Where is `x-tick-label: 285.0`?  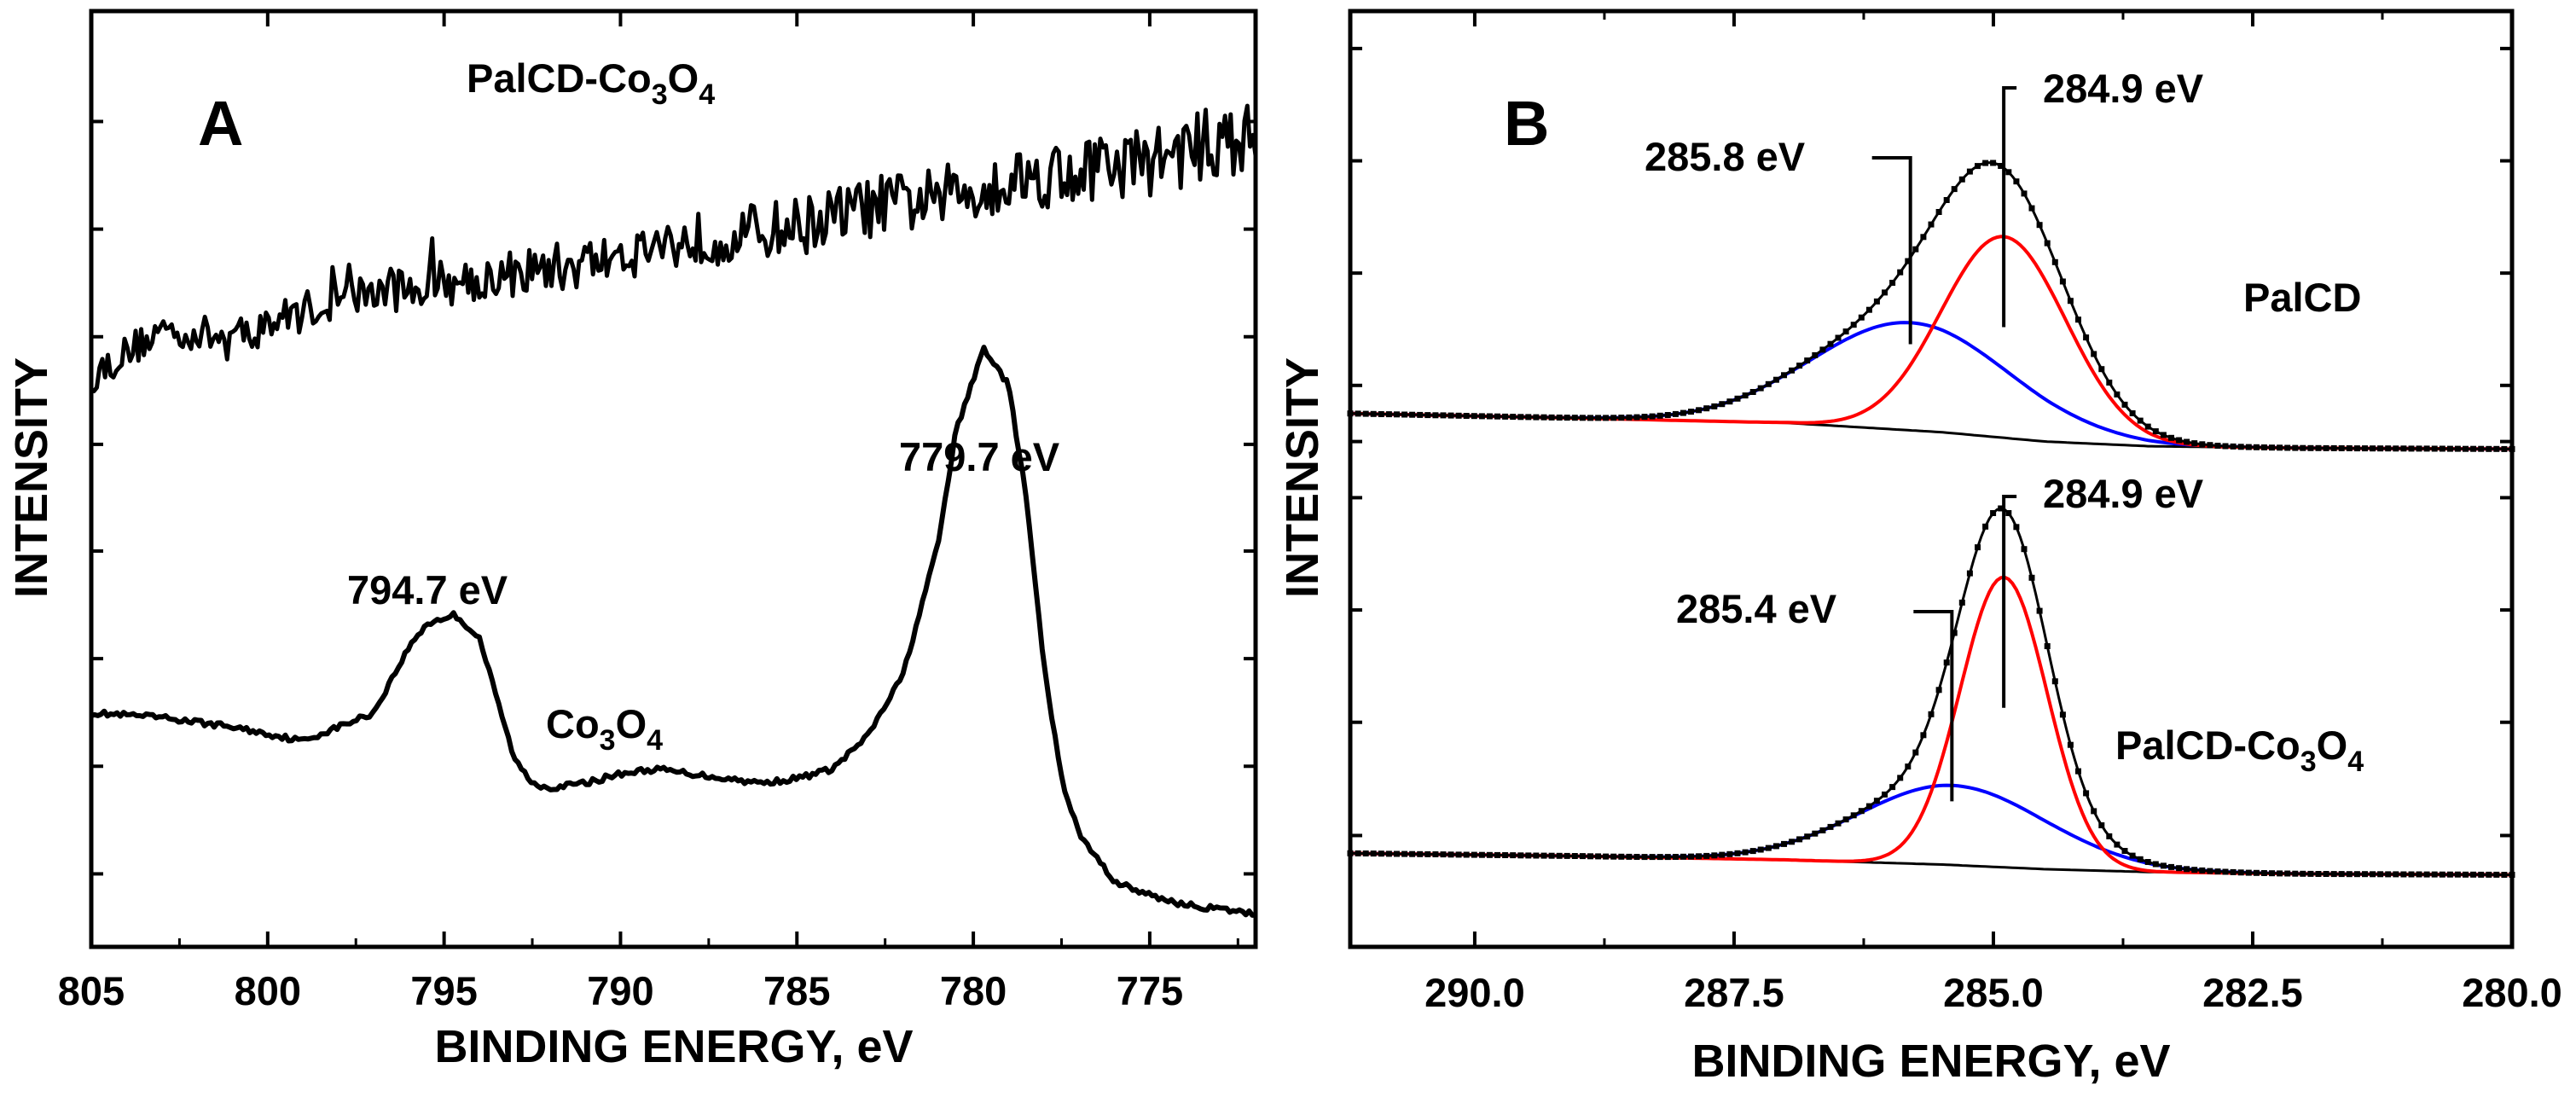 x-tick-label: 285.0 is located at coordinates (1993, 992).